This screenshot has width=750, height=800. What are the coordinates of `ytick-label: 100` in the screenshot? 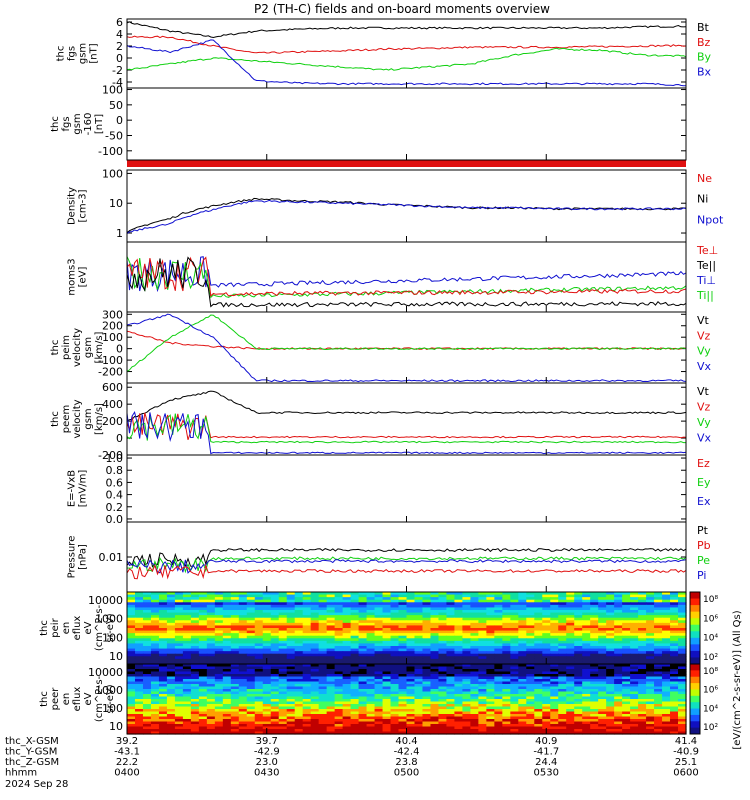 It's located at (112, 637).